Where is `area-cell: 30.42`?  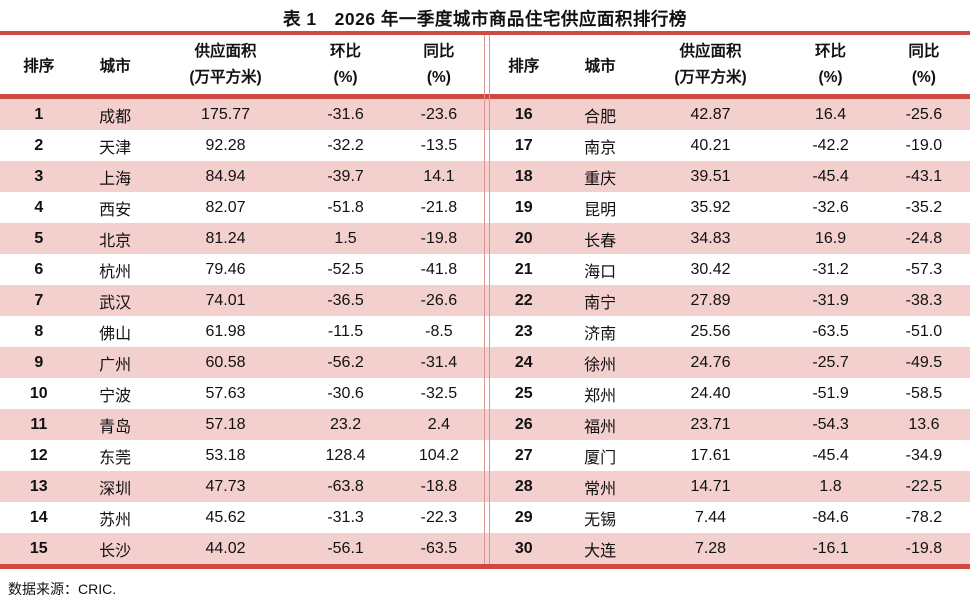
area-cell: 30.42 is located at coordinates (710, 269).